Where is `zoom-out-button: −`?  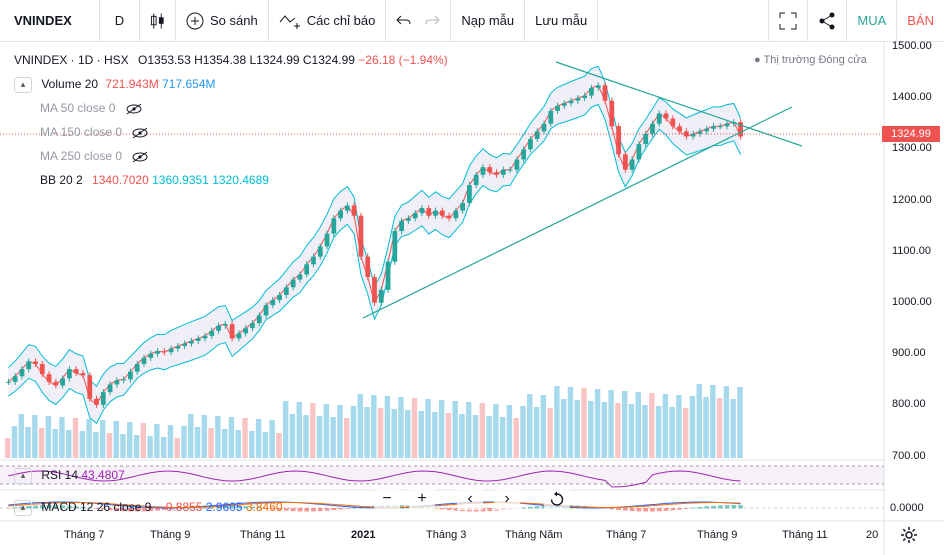
zoom-out-button: − is located at coordinates (387, 499).